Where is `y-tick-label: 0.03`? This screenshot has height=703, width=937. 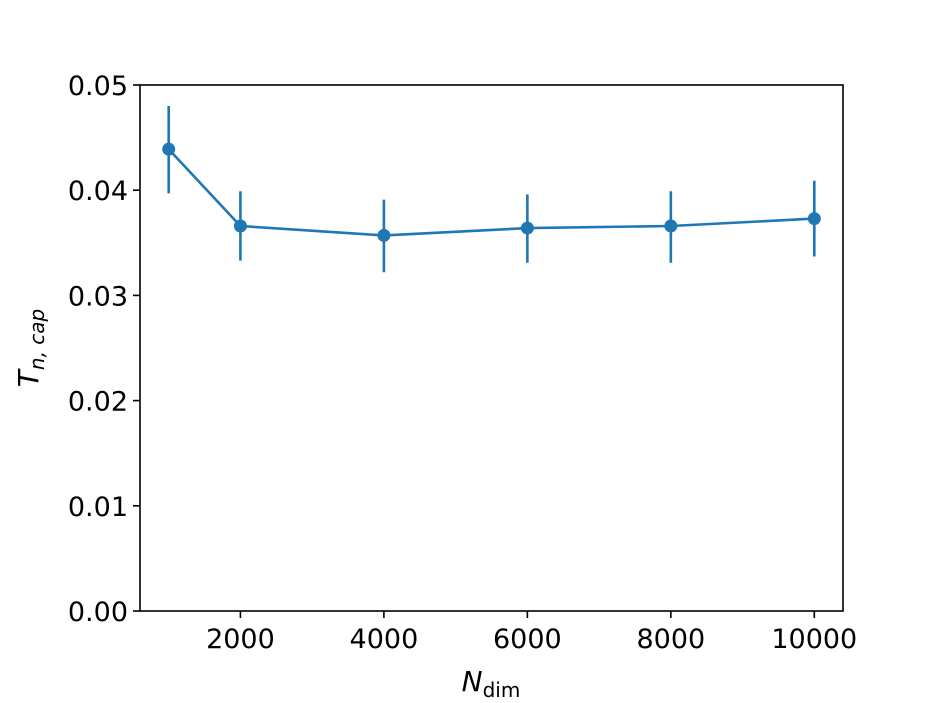 y-tick-label: 0.03 is located at coordinates (98, 296).